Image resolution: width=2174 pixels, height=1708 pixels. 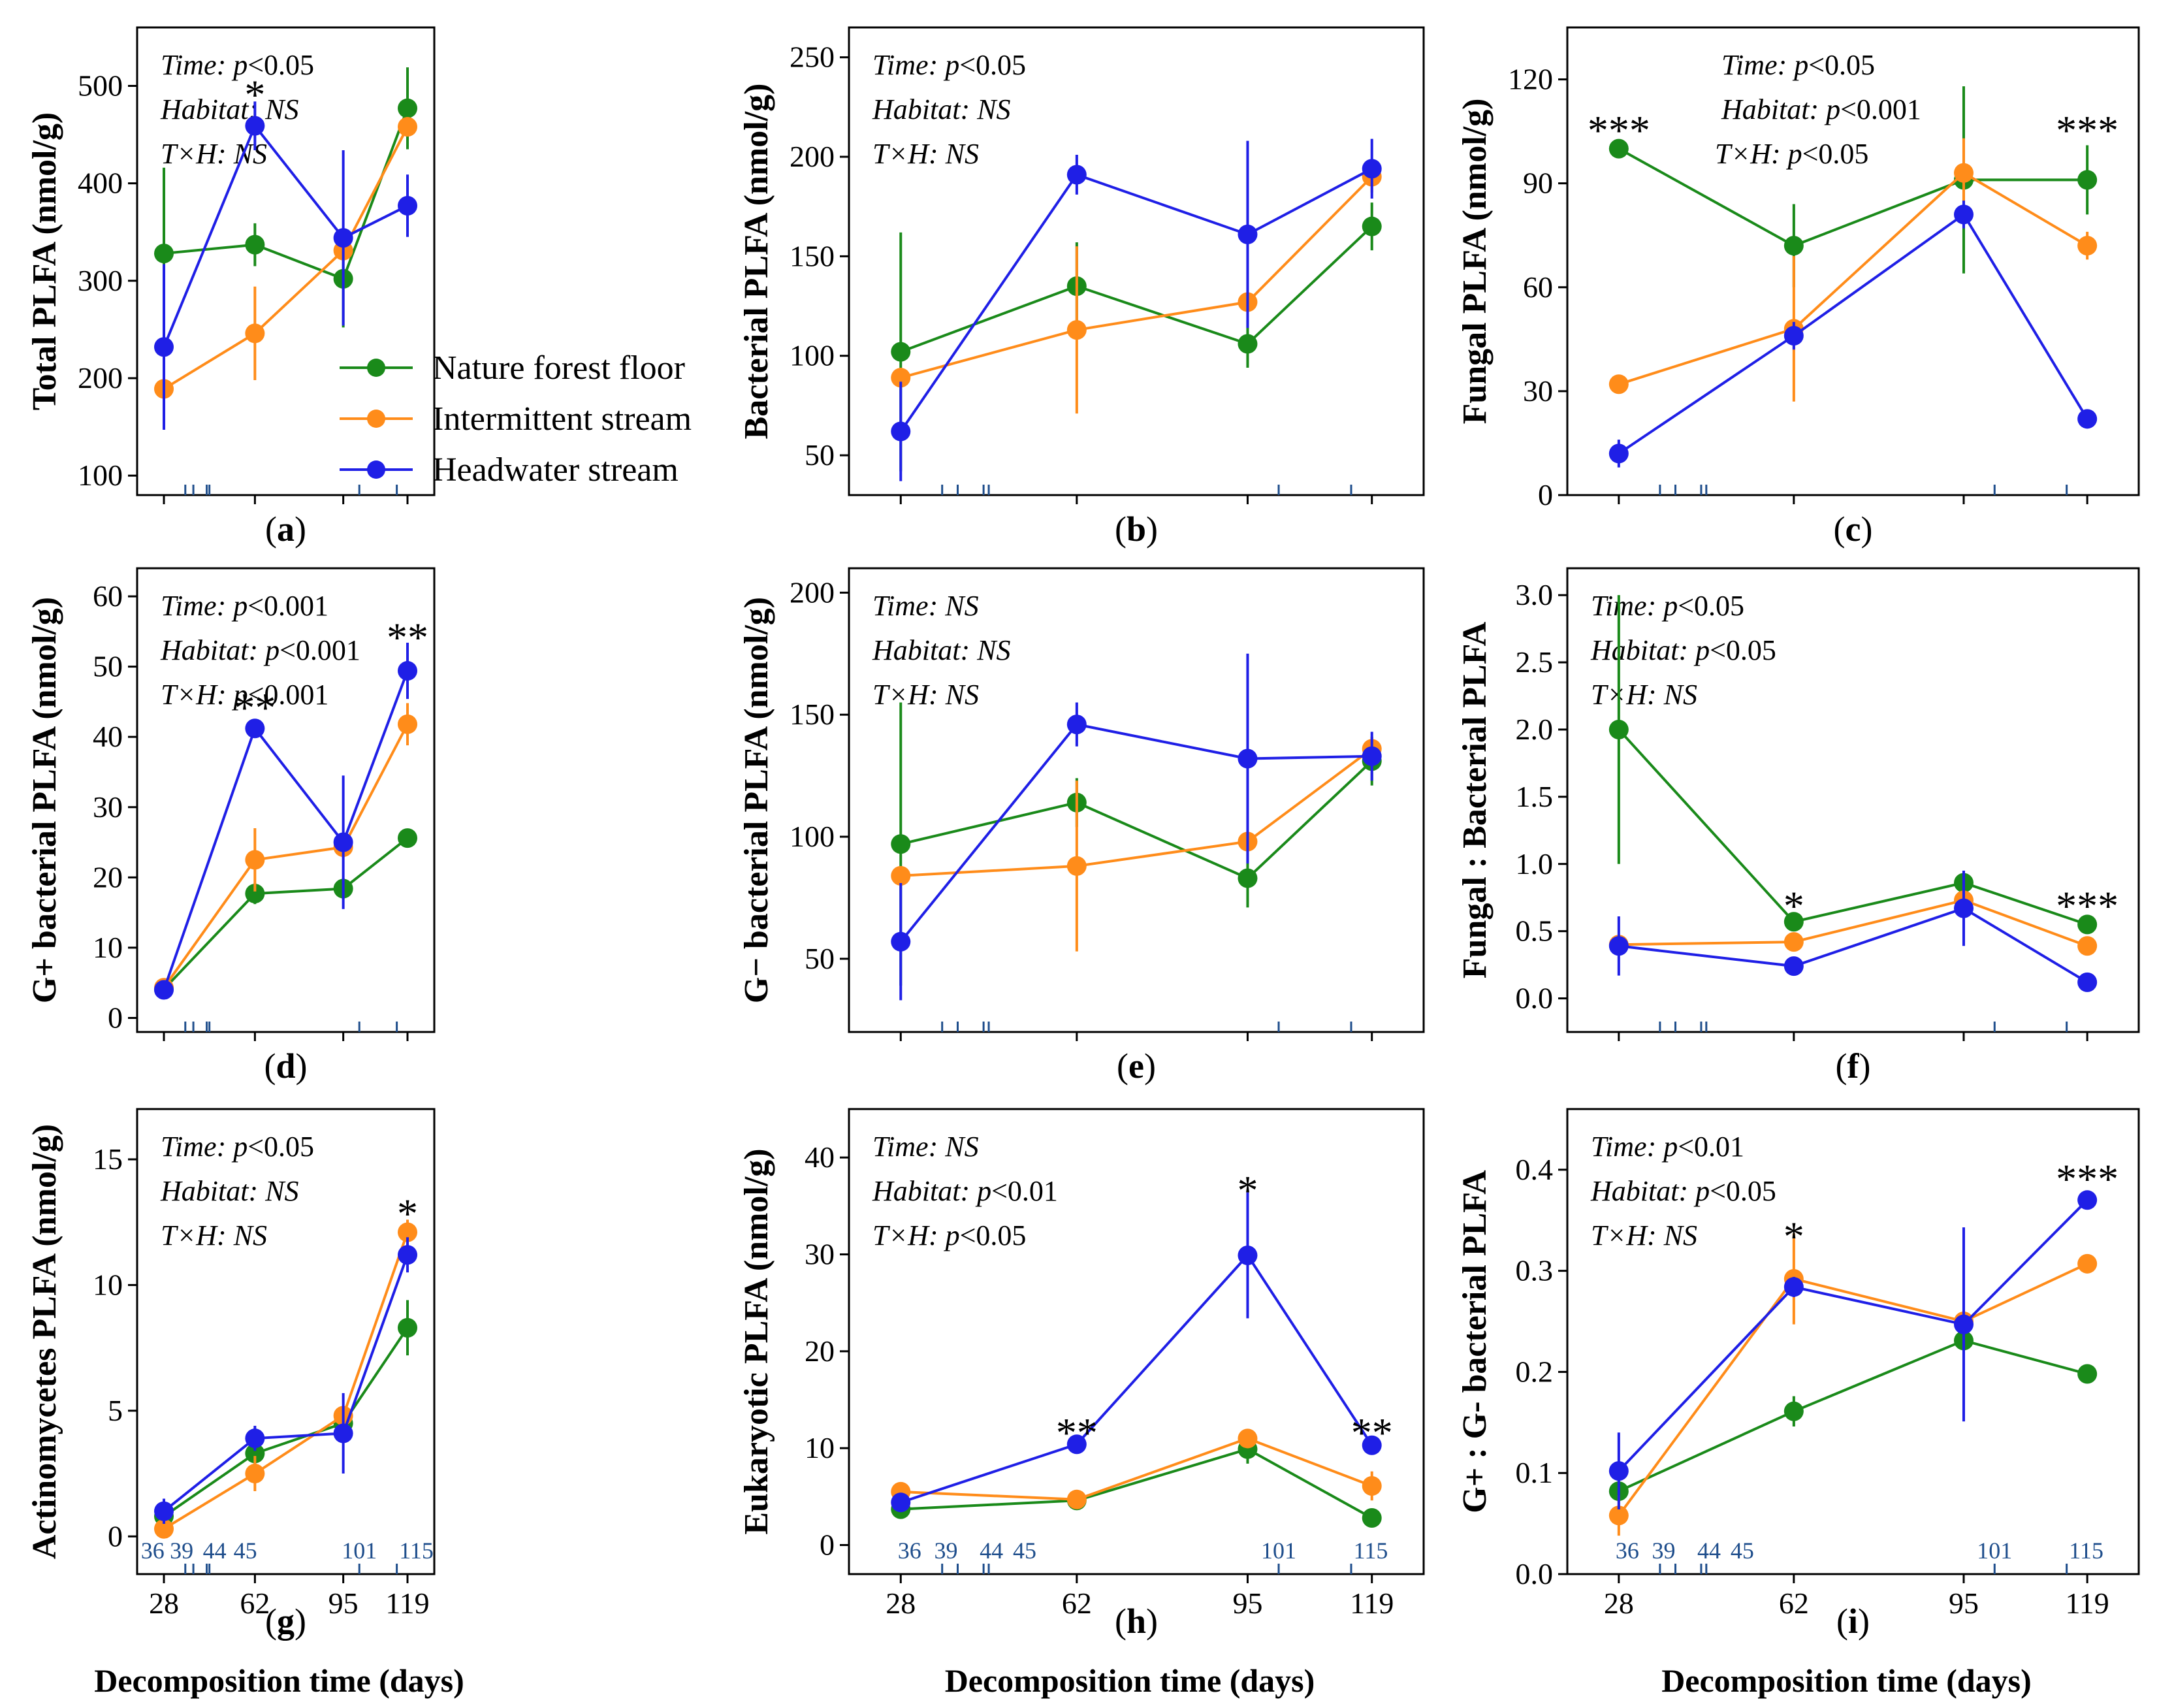 I want to click on y-axis-label: Eukaryotic PLFA (nmol/g), so click(x=756, y=1341).